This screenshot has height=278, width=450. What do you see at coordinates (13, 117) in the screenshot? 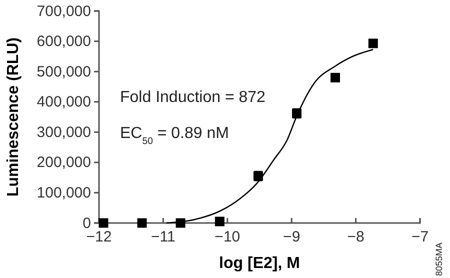
I see `y-axis-title: Luminescence (RLU)` at bounding box center [13, 117].